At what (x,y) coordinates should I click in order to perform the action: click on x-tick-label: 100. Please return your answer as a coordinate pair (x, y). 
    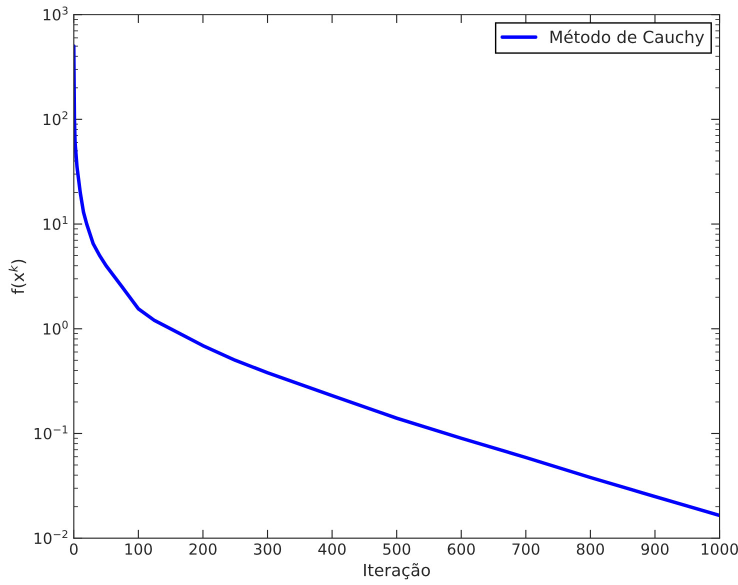
    Looking at the image, I should click on (138, 549).